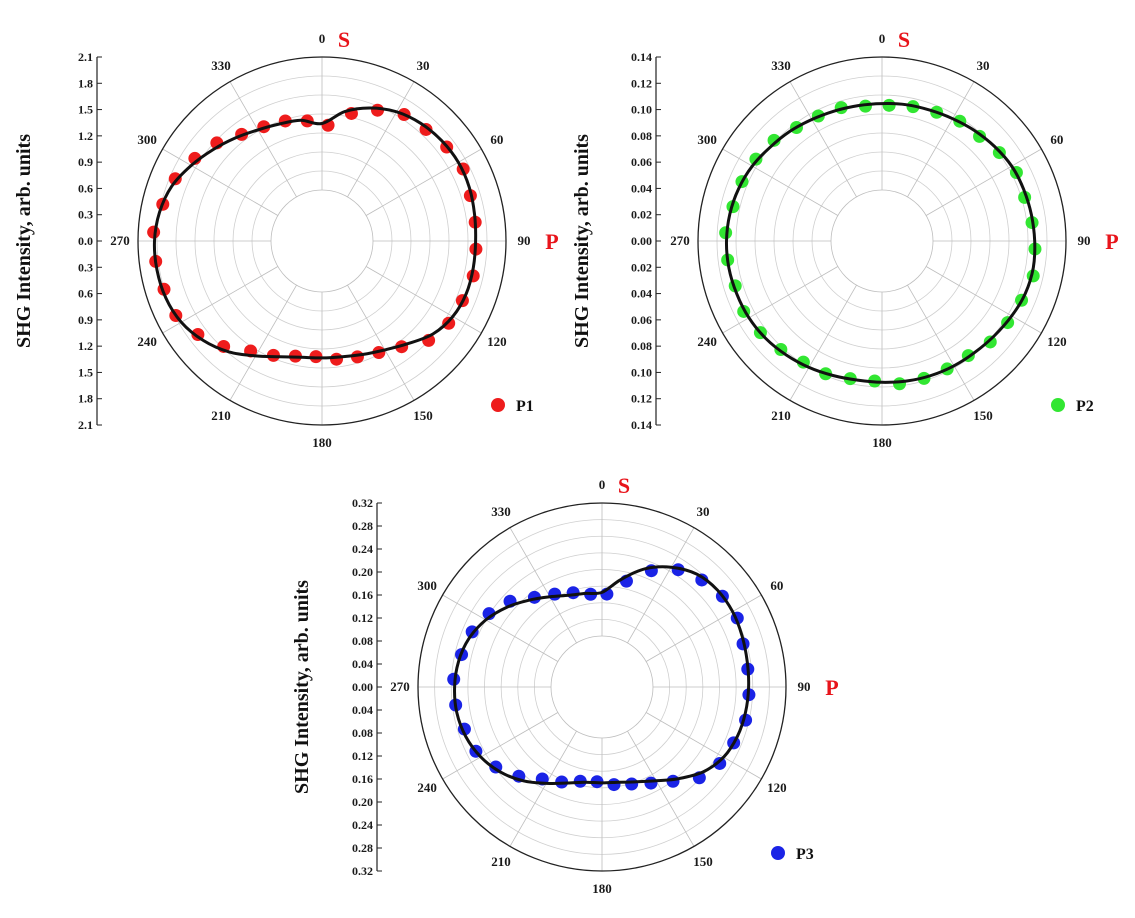 This screenshot has height=918, width=1135. Describe the element at coordinates (362, 503) in the screenshot. I see `radial-tick-label: 0.32` at that location.